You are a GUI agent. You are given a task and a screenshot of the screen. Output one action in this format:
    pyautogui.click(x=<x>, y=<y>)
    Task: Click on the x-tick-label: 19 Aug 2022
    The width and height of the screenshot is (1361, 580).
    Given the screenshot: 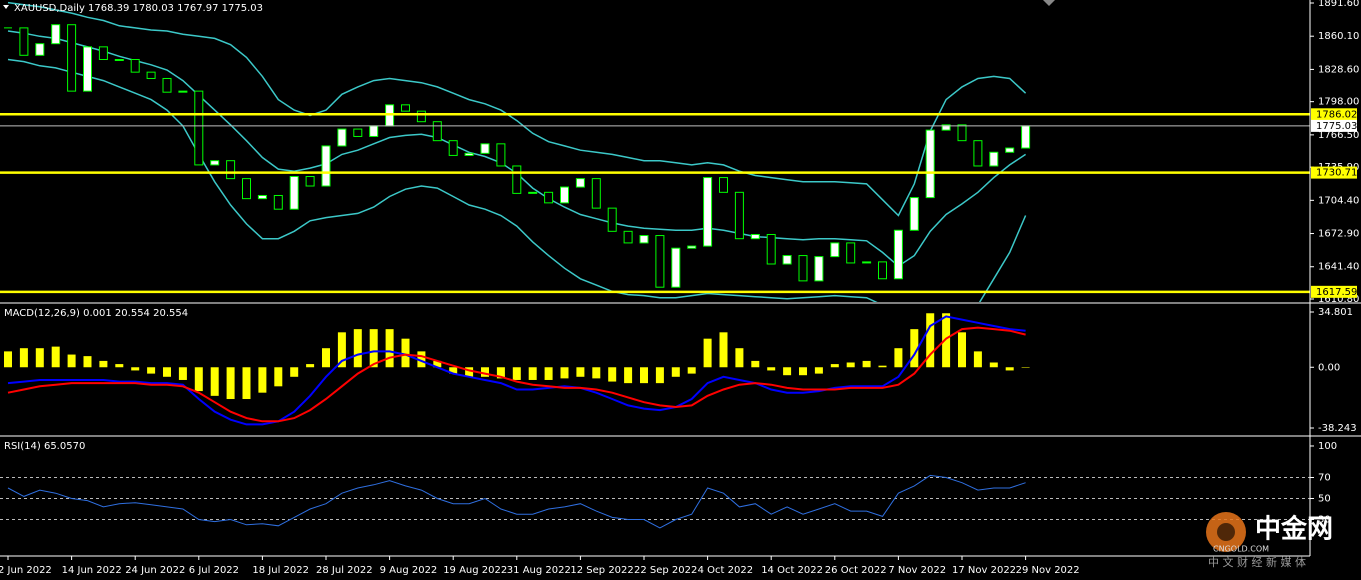 What is the action you would take?
    pyautogui.click(x=475, y=570)
    